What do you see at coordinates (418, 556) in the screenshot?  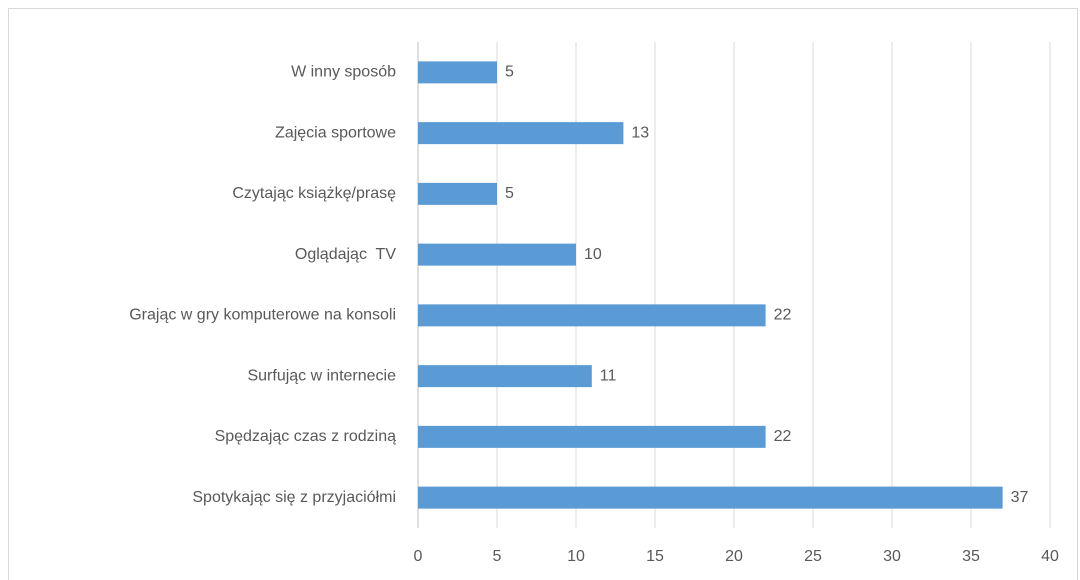 I see `x-tick-label: 0` at bounding box center [418, 556].